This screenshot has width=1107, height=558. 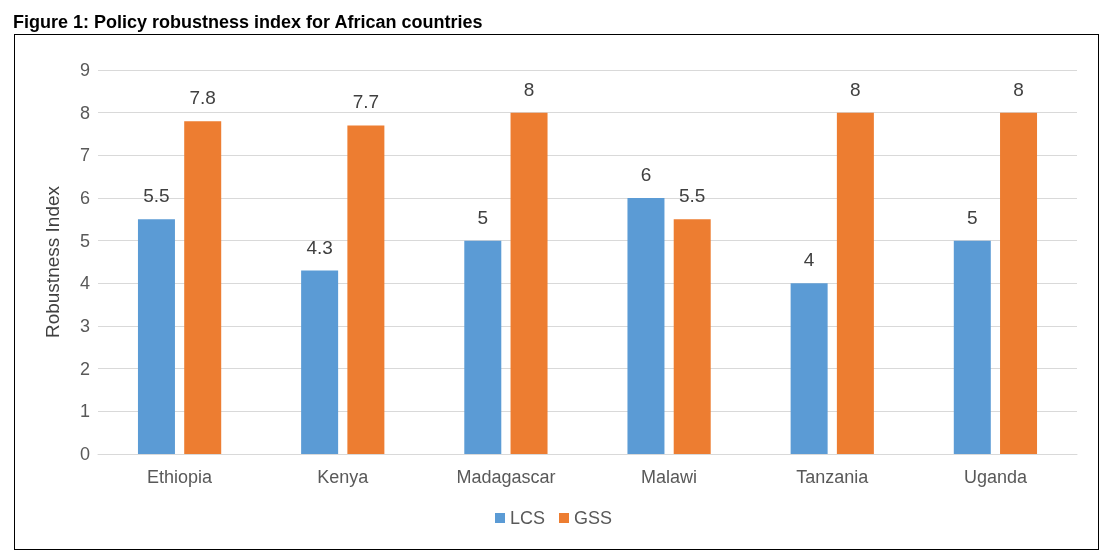 What do you see at coordinates (366, 102) in the screenshot?
I see `data-label: 7.7` at bounding box center [366, 102].